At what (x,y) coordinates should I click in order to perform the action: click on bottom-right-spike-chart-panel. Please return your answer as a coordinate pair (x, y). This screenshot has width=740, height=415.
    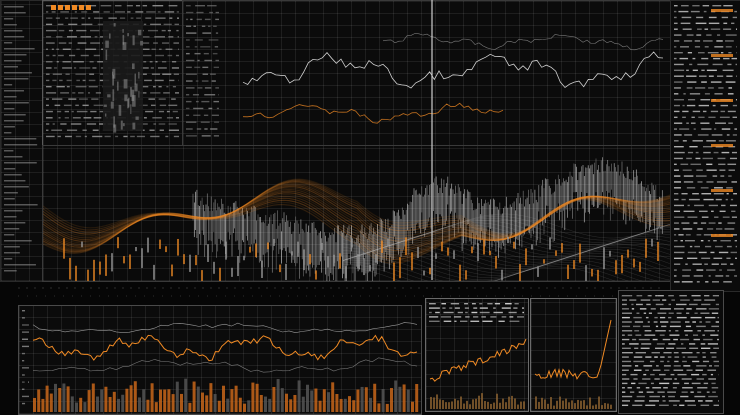
    Looking at the image, I should click on (573, 355).